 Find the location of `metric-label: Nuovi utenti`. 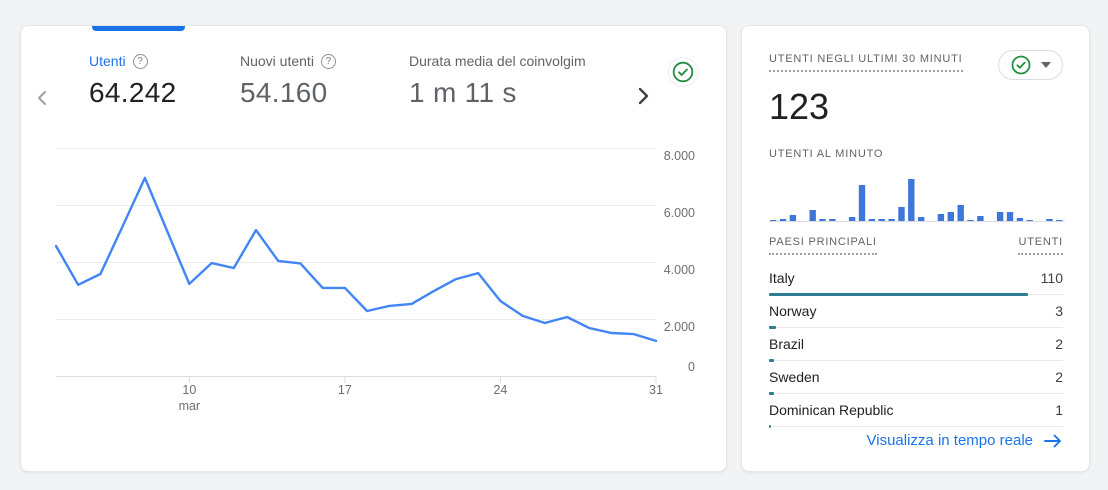

metric-label: Nuovi utenti is located at coordinates (277, 61).